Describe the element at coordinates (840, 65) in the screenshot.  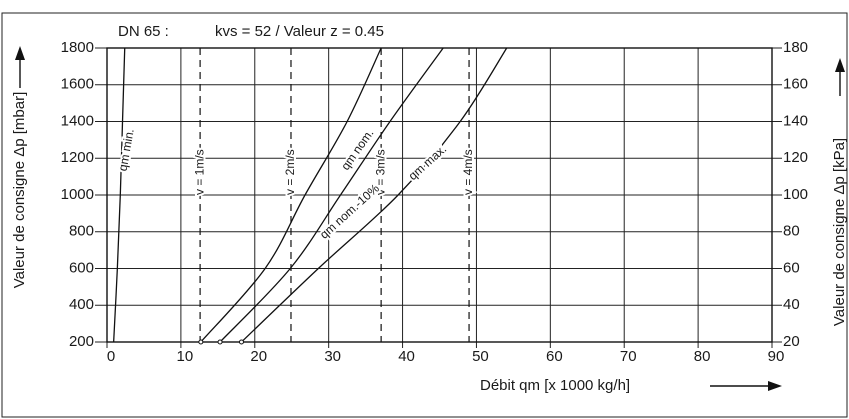
I see `y2-arrow-head` at that location.